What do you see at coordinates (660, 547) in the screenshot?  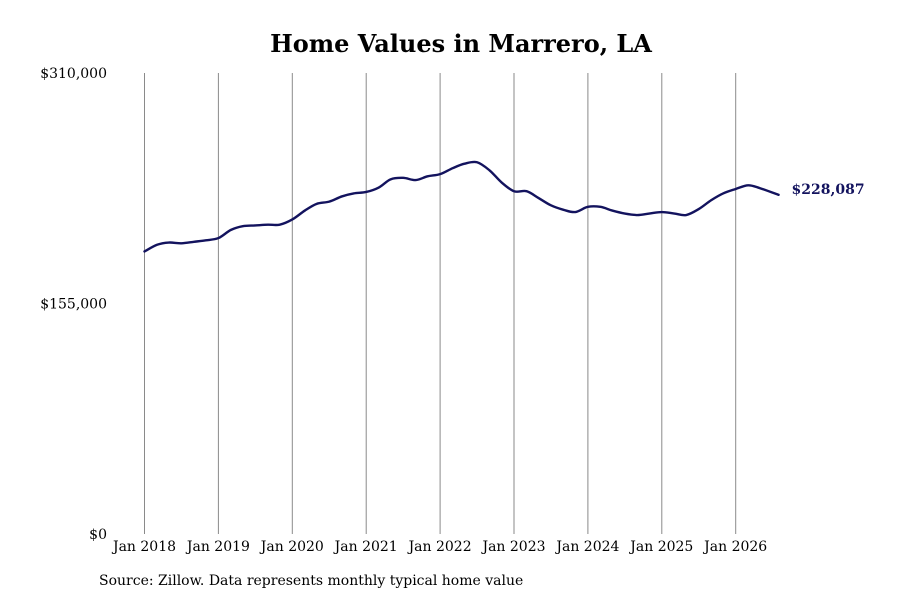 I see `x-tick-label: Jan 2025` at bounding box center [660, 547].